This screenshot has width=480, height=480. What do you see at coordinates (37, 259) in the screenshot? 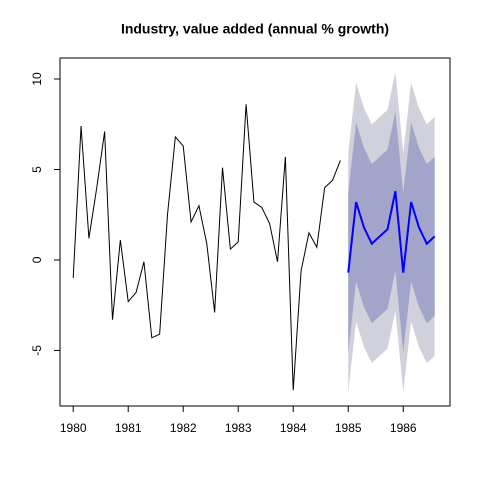
I see `y-tick-label: 0` at bounding box center [37, 259].